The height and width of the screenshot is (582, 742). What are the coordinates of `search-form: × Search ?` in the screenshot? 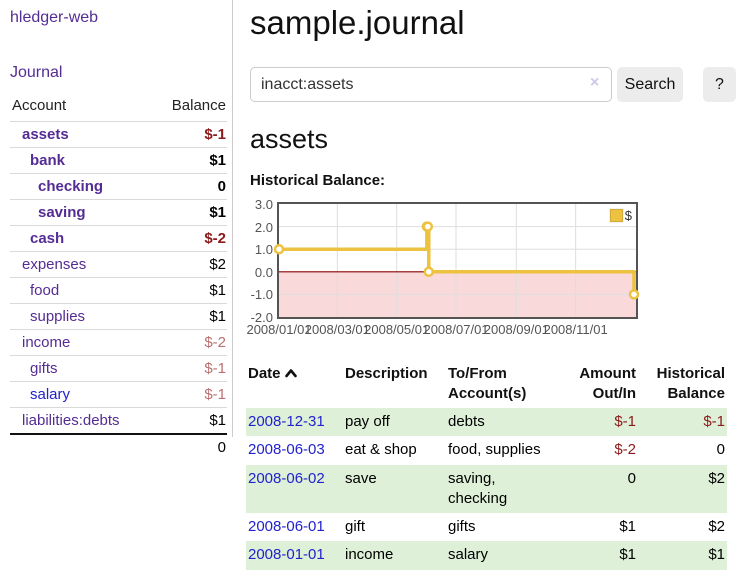 It's located at (496, 84).